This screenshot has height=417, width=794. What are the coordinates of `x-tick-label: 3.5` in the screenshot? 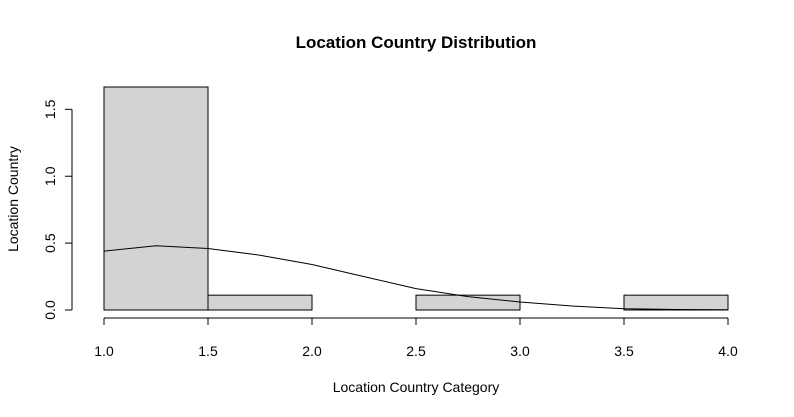 It's located at (624, 351).